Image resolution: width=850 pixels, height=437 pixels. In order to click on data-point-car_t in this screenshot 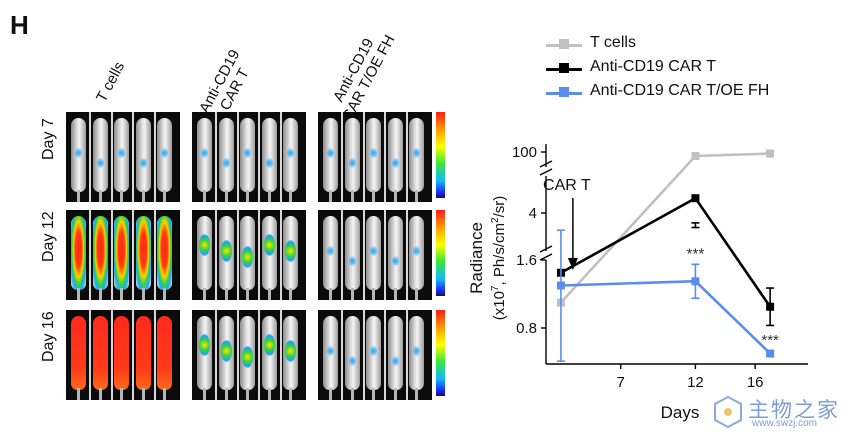, I will do `click(695, 198)`.